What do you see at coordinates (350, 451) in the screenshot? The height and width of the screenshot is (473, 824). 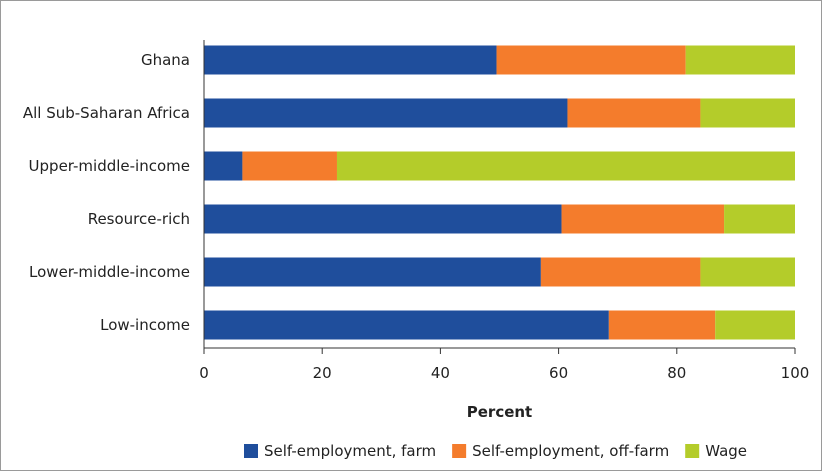 I see `legend-label: Self-employment, farm` at bounding box center [350, 451].